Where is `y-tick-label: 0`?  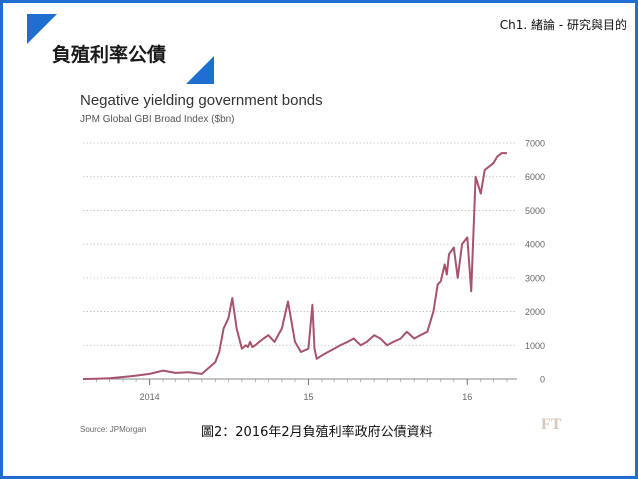
y-tick-label: 0 is located at coordinates (542, 380).